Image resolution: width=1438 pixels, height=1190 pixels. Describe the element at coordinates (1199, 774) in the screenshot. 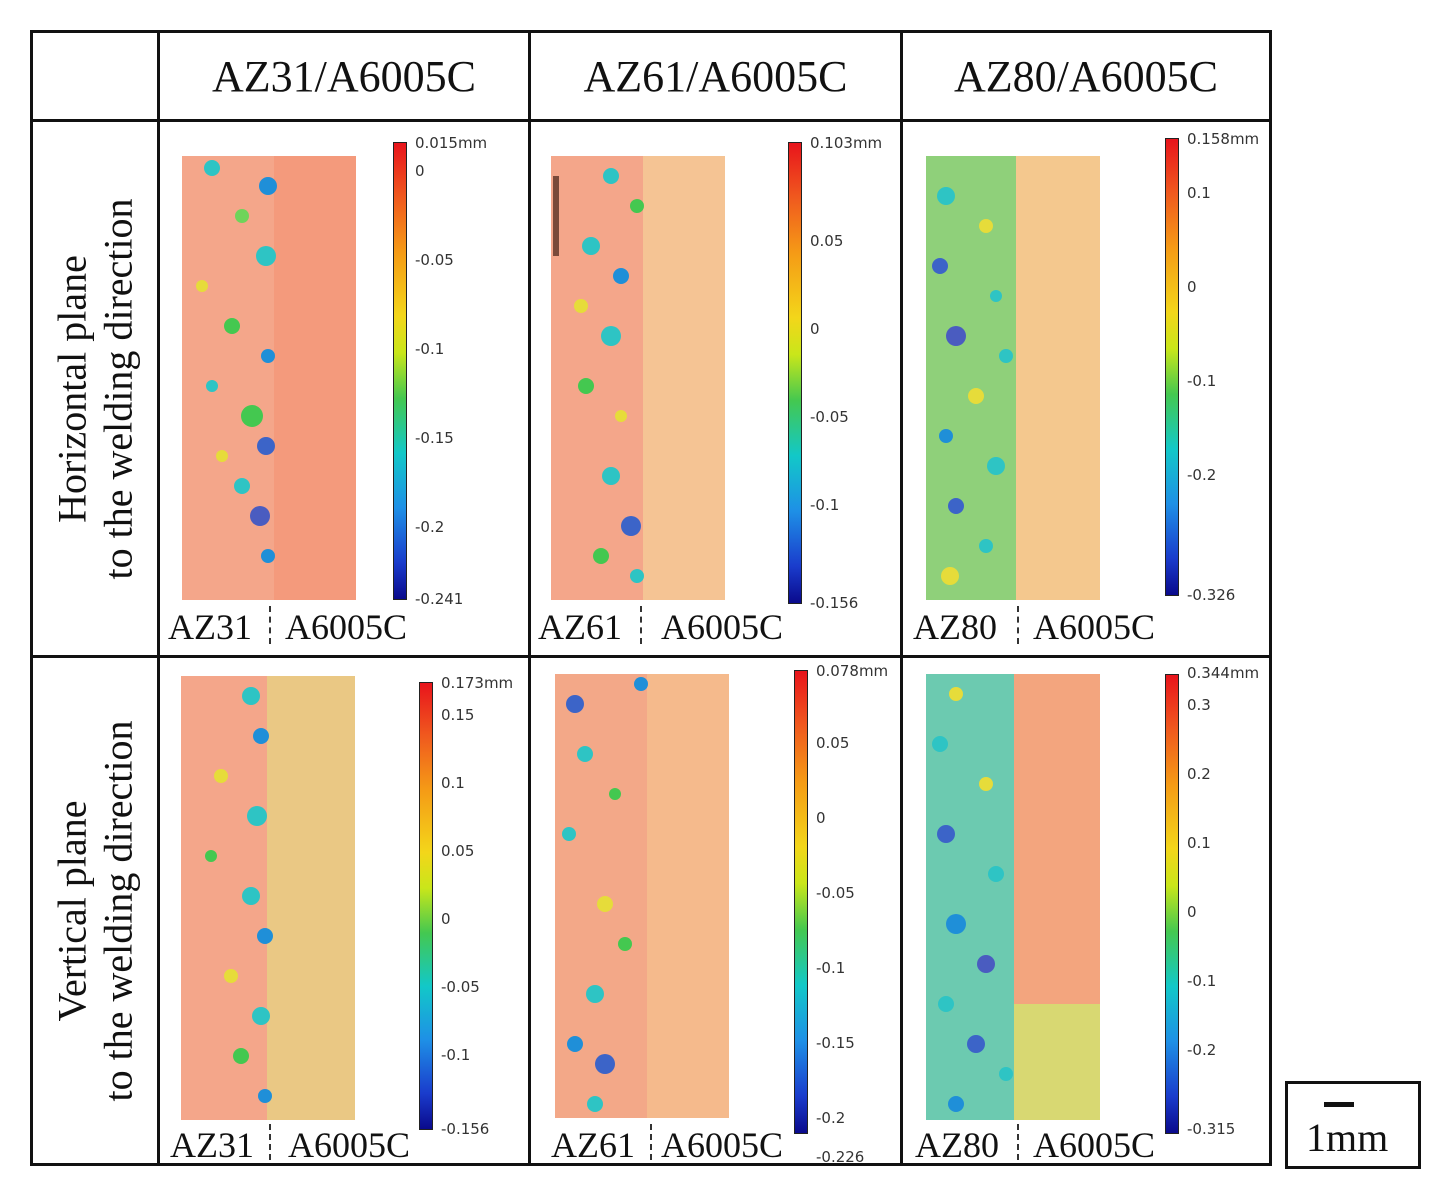

I see `colorbar-tick: 0.2` at that location.